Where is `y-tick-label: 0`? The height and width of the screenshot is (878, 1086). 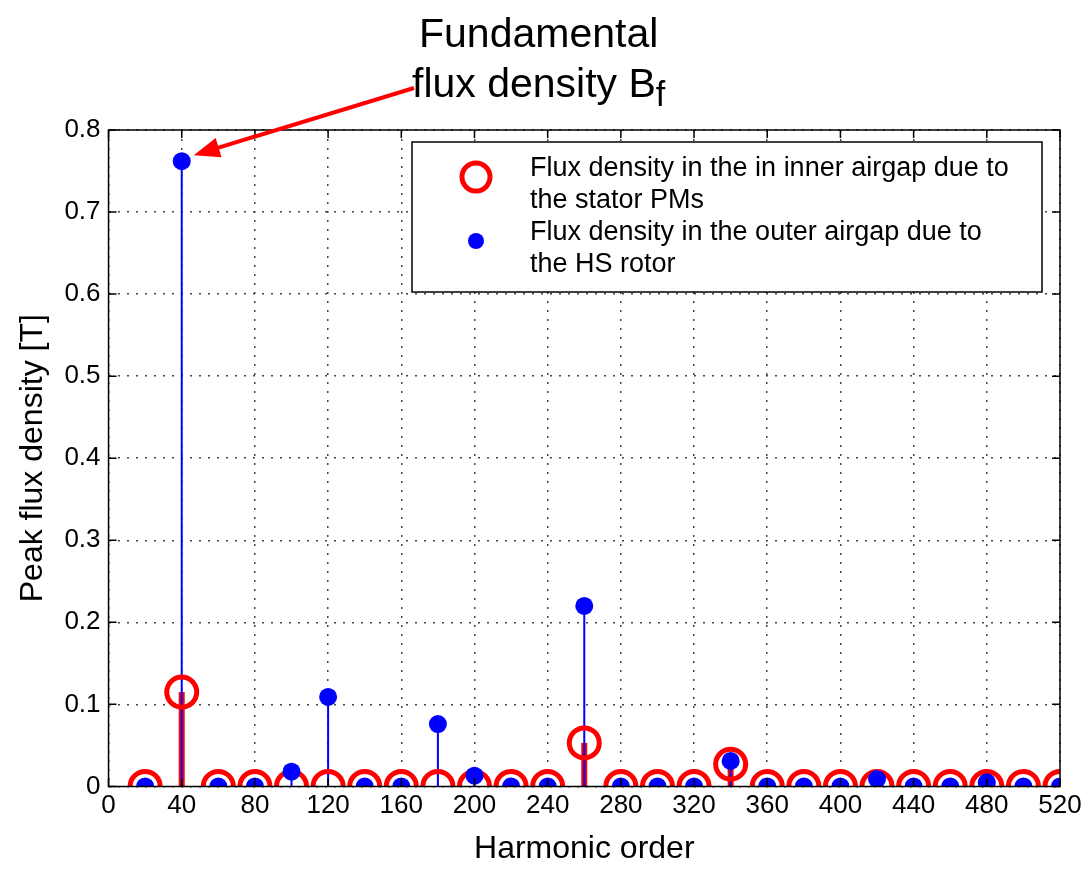
y-tick-label: 0 is located at coordinates (93, 784).